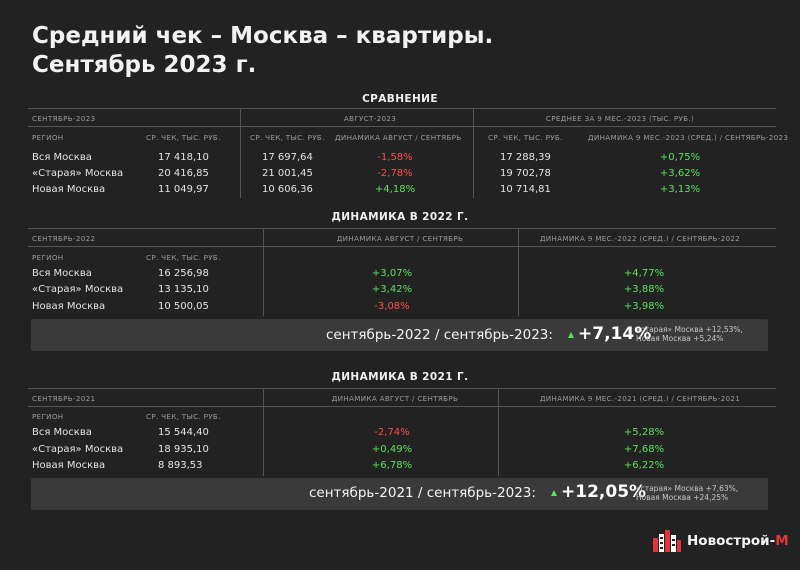  I want to click on cell-dyn9: +3,88%, so click(644, 289).